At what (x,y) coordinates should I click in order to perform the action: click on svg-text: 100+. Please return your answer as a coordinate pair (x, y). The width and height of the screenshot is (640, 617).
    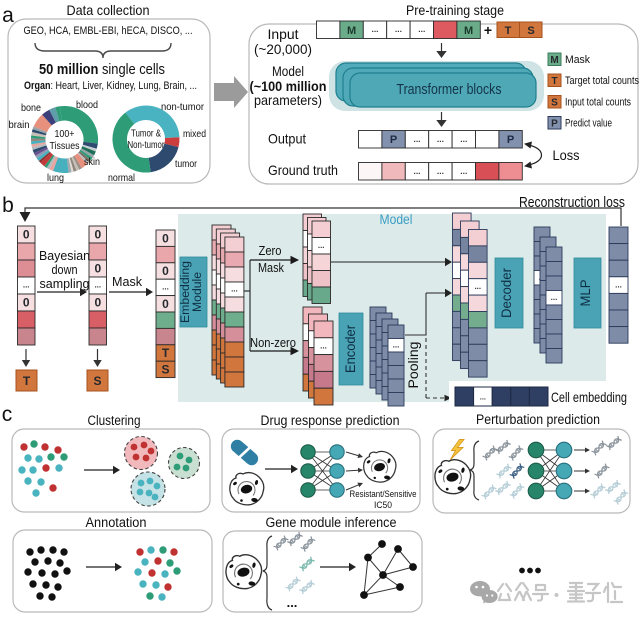
    Looking at the image, I should click on (65, 134).